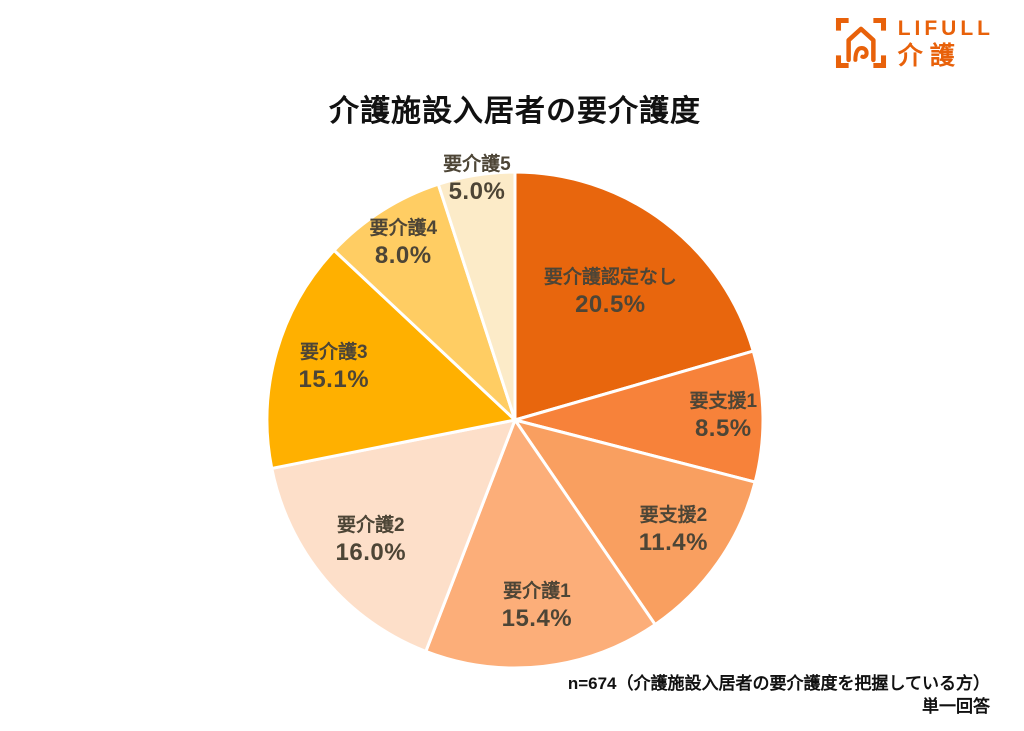 This screenshot has width=1024, height=731. What do you see at coordinates (779, 696) in the screenshot?
I see `sample-note: n=674（介護施設入居者の要介護度を把握している方） 単一回答` at bounding box center [779, 696].